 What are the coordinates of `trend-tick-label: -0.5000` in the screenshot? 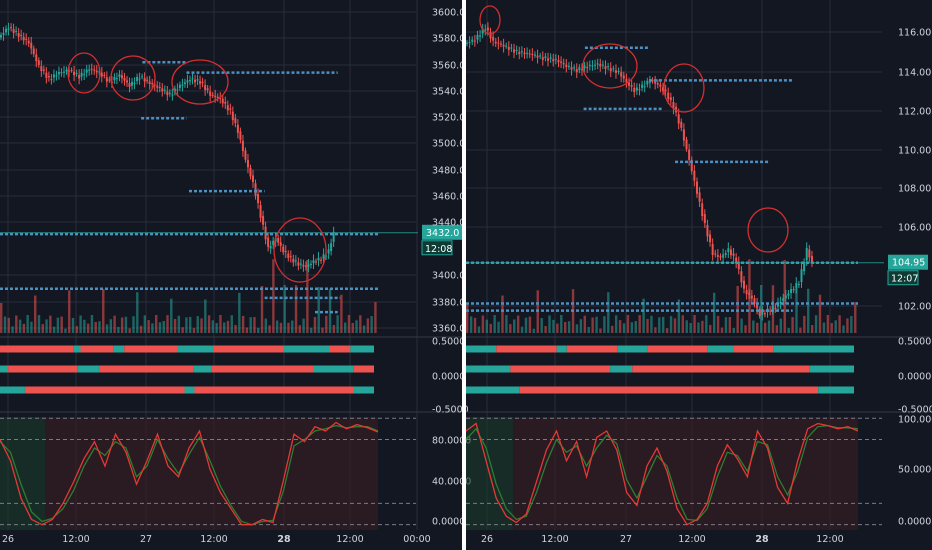 It's located at (915, 410).